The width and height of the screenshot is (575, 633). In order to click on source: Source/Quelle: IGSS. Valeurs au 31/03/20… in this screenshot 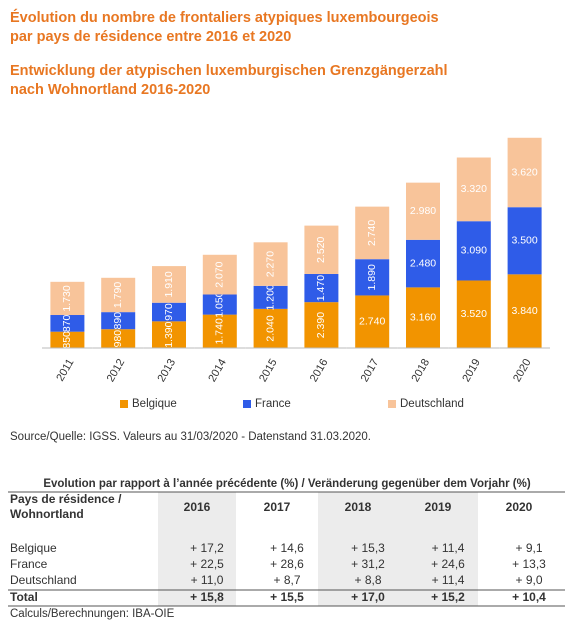, I will do `click(190, 437)`.